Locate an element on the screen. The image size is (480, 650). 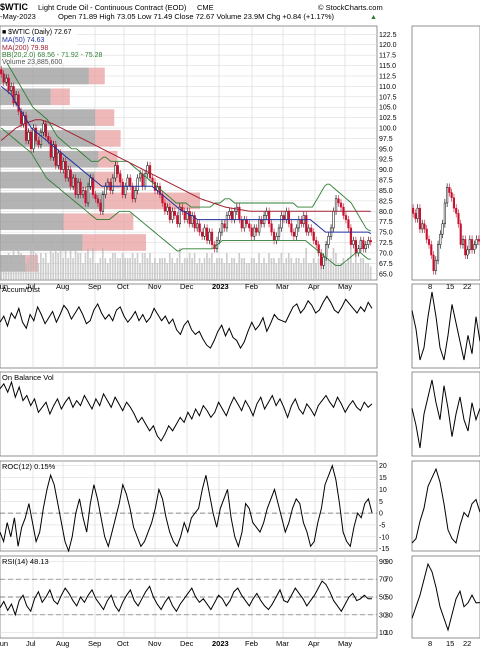
price-tick-label: 115.0 is located at coordinates (387, 66).